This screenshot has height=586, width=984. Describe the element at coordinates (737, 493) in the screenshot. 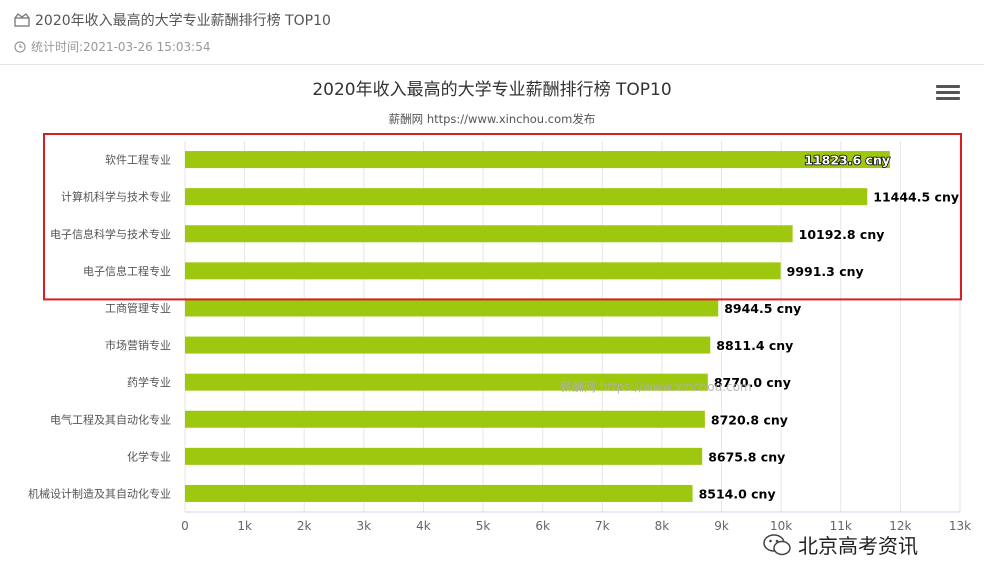

I see `data-label: 8514.0 cny` at that location.